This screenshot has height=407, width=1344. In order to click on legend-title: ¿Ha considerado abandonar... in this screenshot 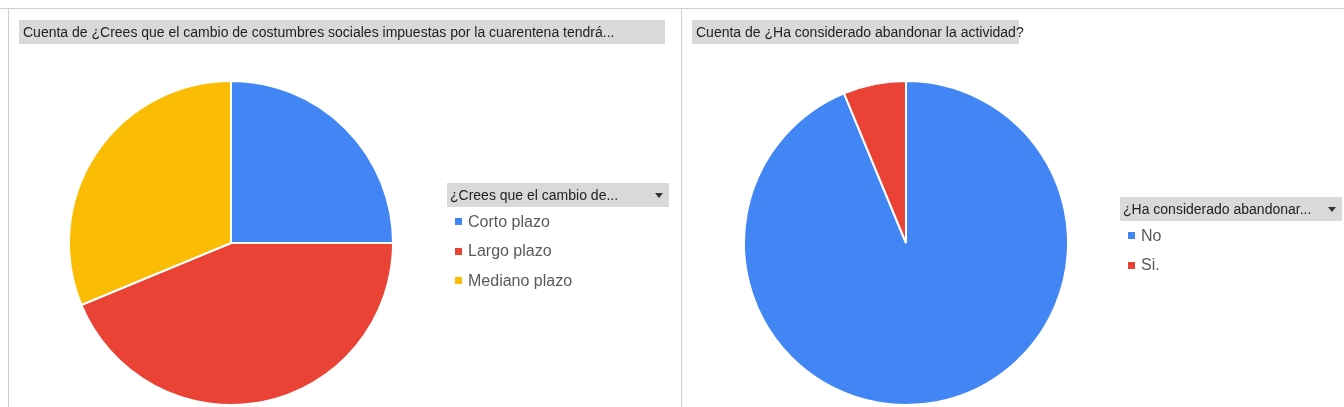, I will do `click(1217, 209)`.